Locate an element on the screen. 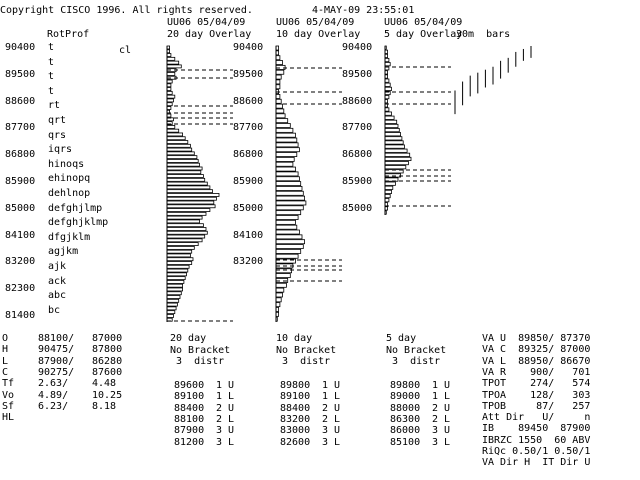  panel-price-label: 85900 is located at coordinates (357, 181).